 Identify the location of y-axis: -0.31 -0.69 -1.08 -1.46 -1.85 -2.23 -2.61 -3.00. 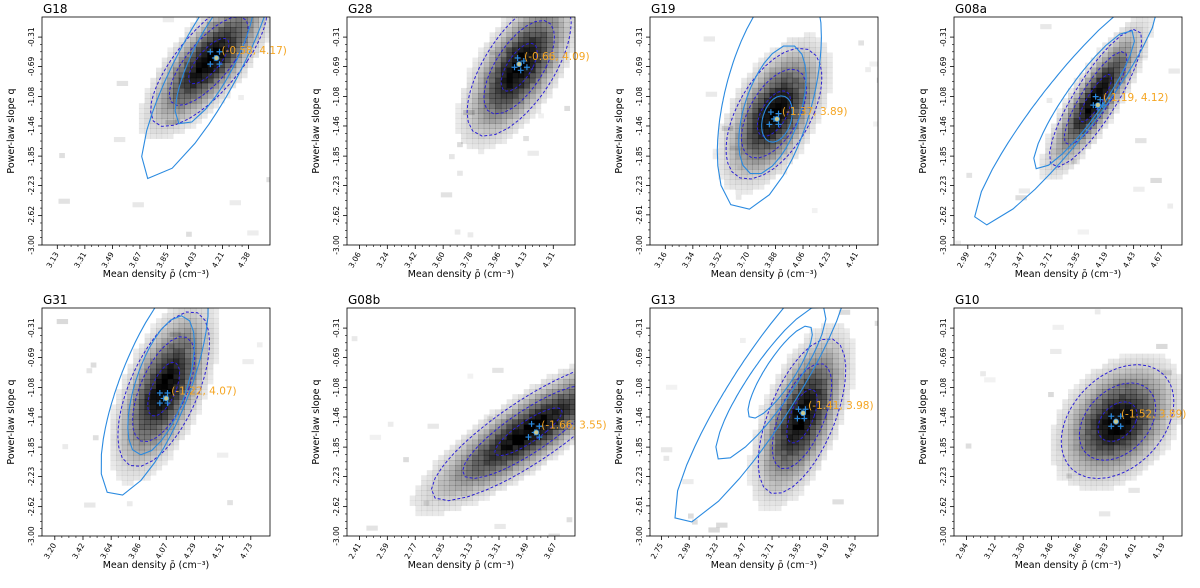
(642, 141).